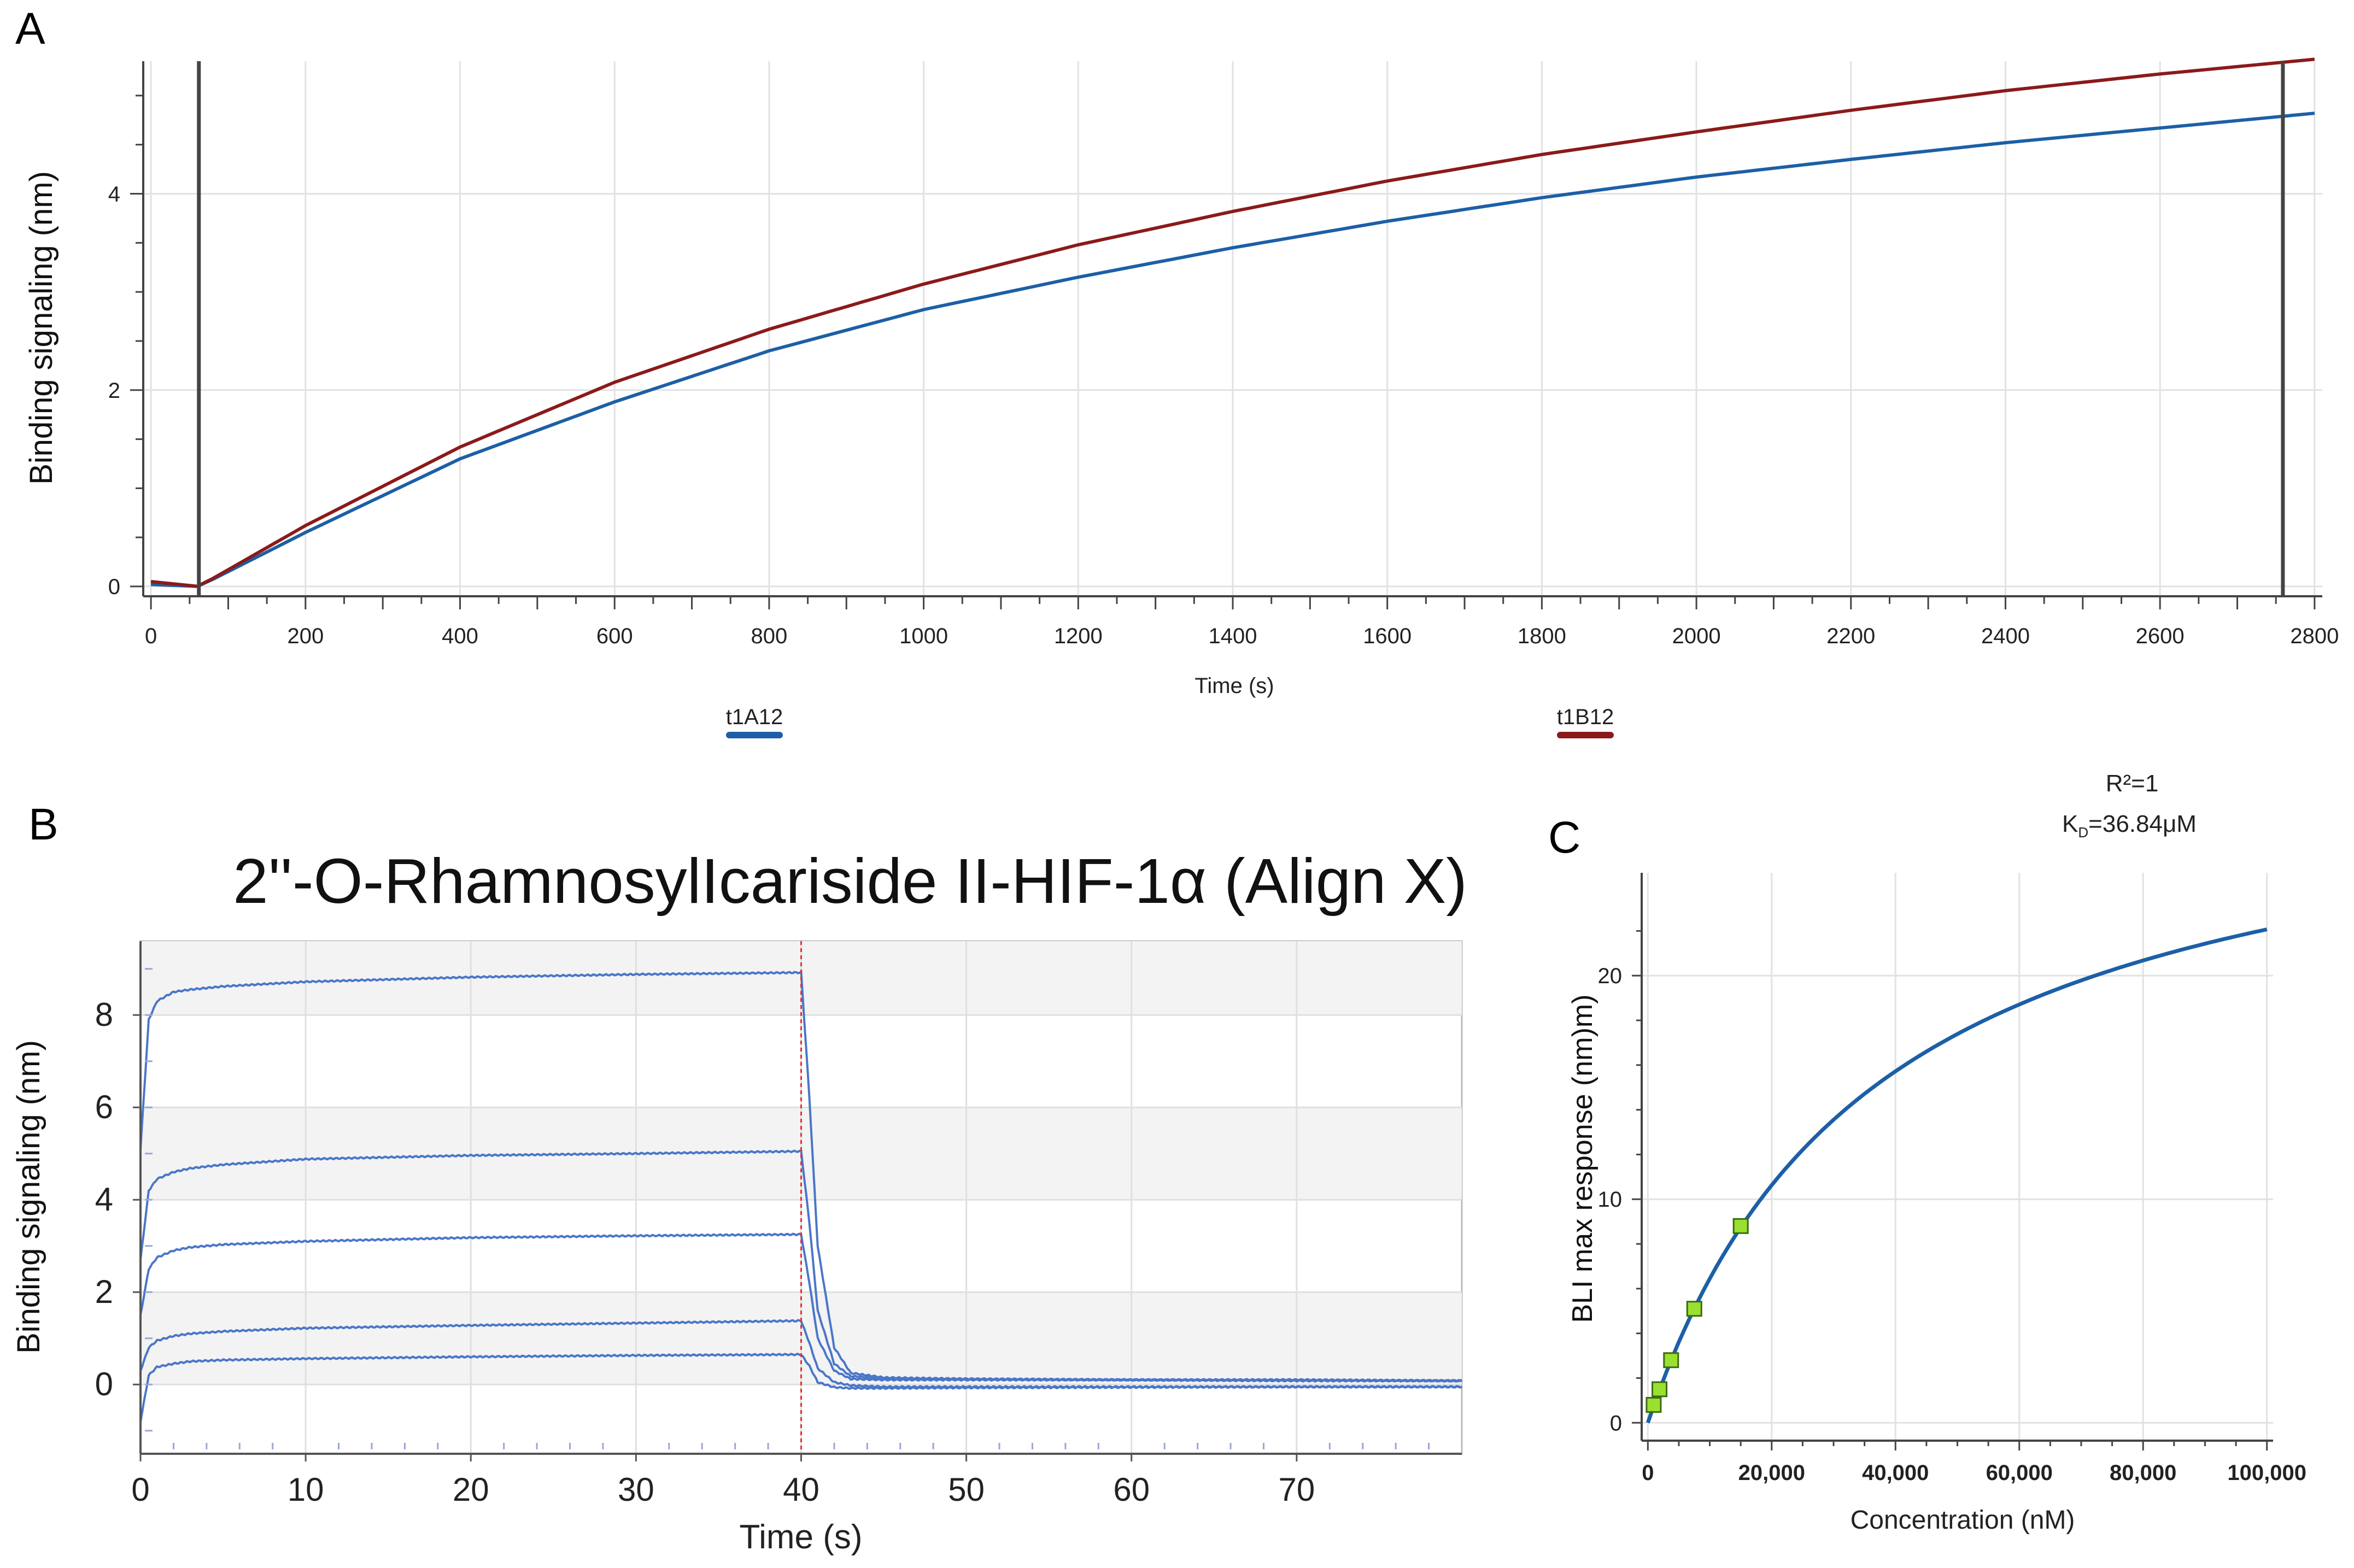 The height and width of the screenshot is (1568, 2354). What do you see at coordinates (30, 29) in the screenshot?
I see `panel-label-a: A` at bounding box center [30, 29].